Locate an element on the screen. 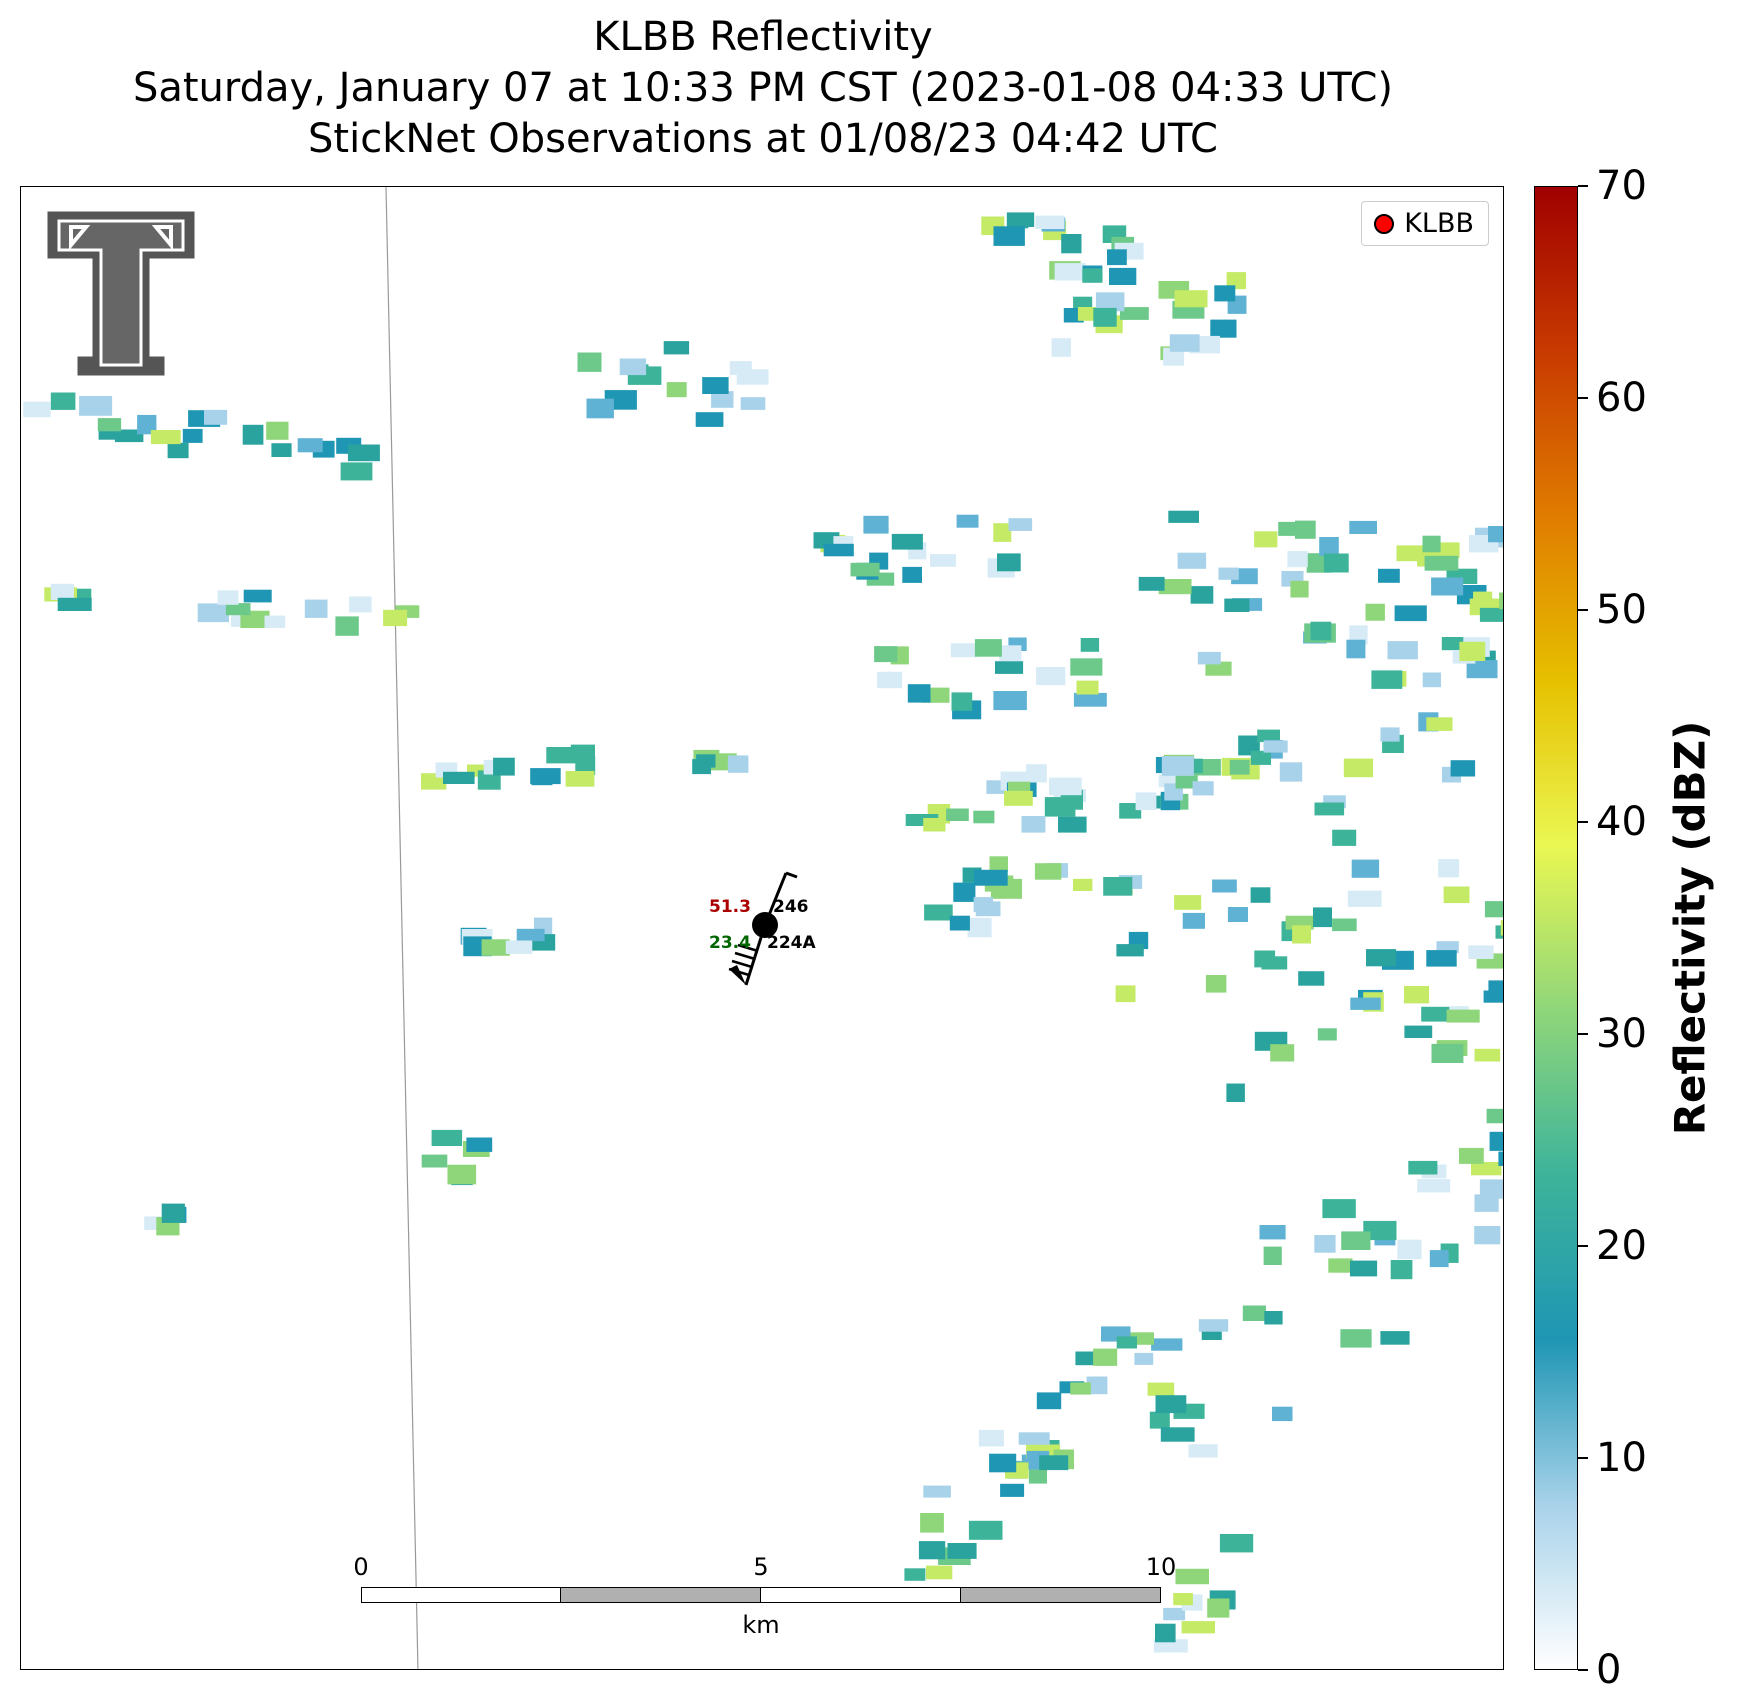 This screenshot has width=1738, height=1705. colorbar-tick-label: 0 is located at coordinates (1609, 1670).